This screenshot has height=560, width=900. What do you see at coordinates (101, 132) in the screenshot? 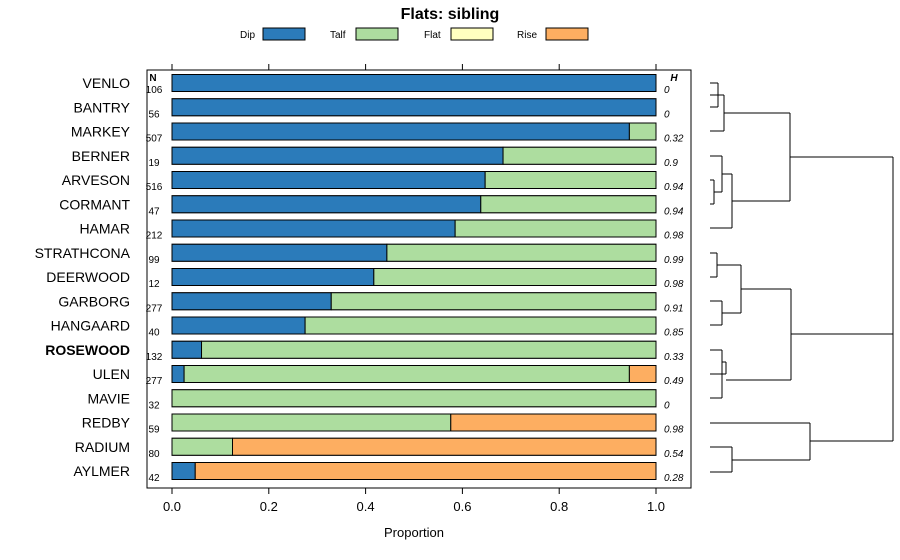
I see `category-label: MARKEY` at bounding box center [101, 132].